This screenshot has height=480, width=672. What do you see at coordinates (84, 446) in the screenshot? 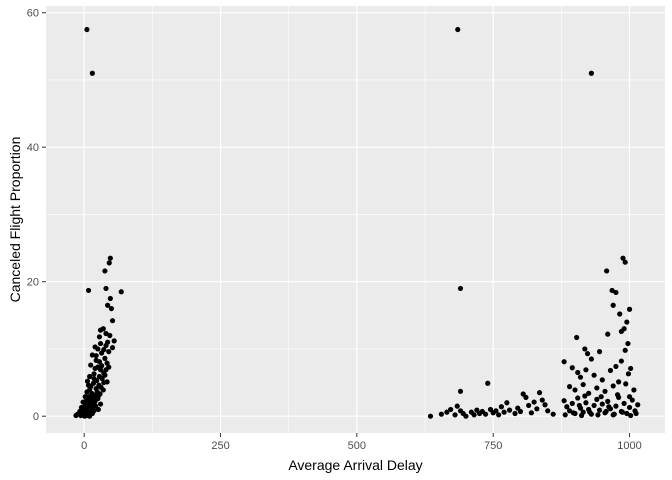
I see `x-tick-label: 0` at bounding box center [84, 446].